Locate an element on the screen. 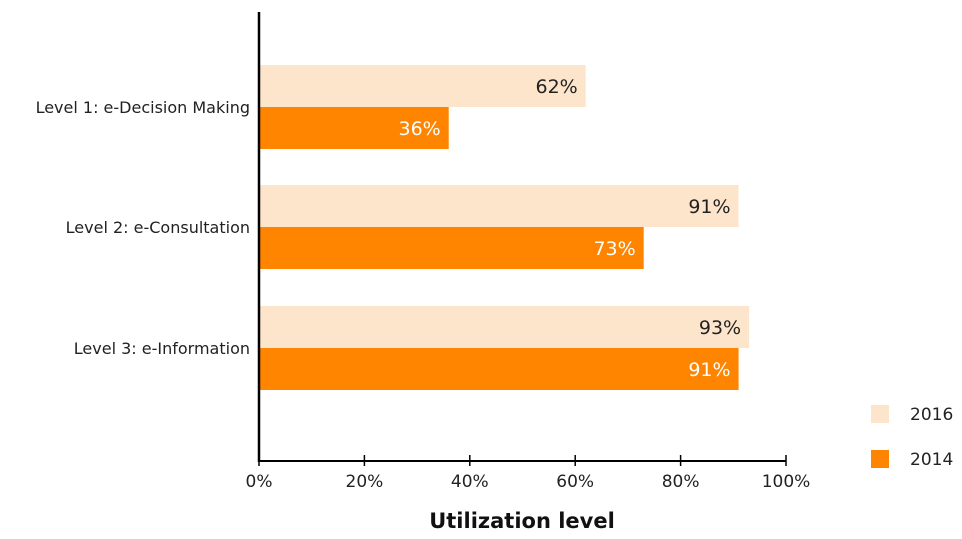 Image resolution: width=962 pixels, height=539 pixels. category-label-level-3: Level 3: e-Information is located at coordinates (162, 348).